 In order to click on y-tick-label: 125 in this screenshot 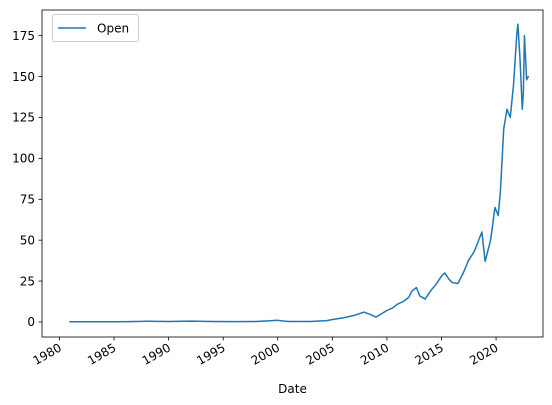, I will do `click(23, 118)`.